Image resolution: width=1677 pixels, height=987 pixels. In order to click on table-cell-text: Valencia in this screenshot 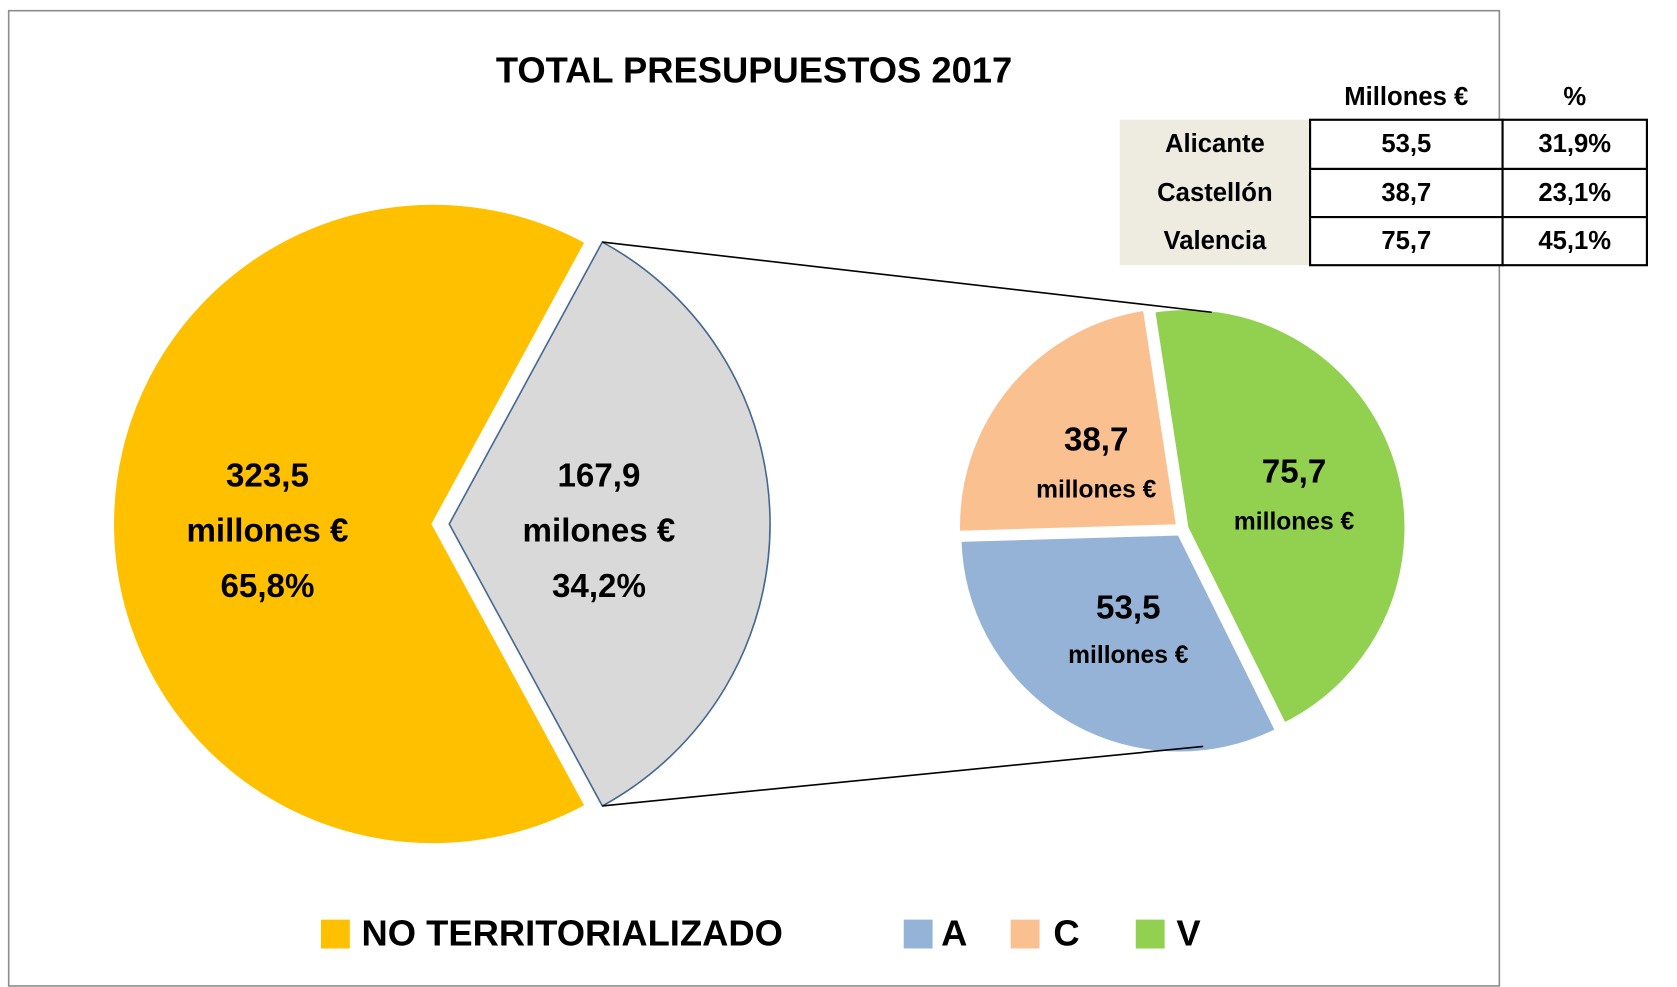, I will do `click(1215, 241)`.